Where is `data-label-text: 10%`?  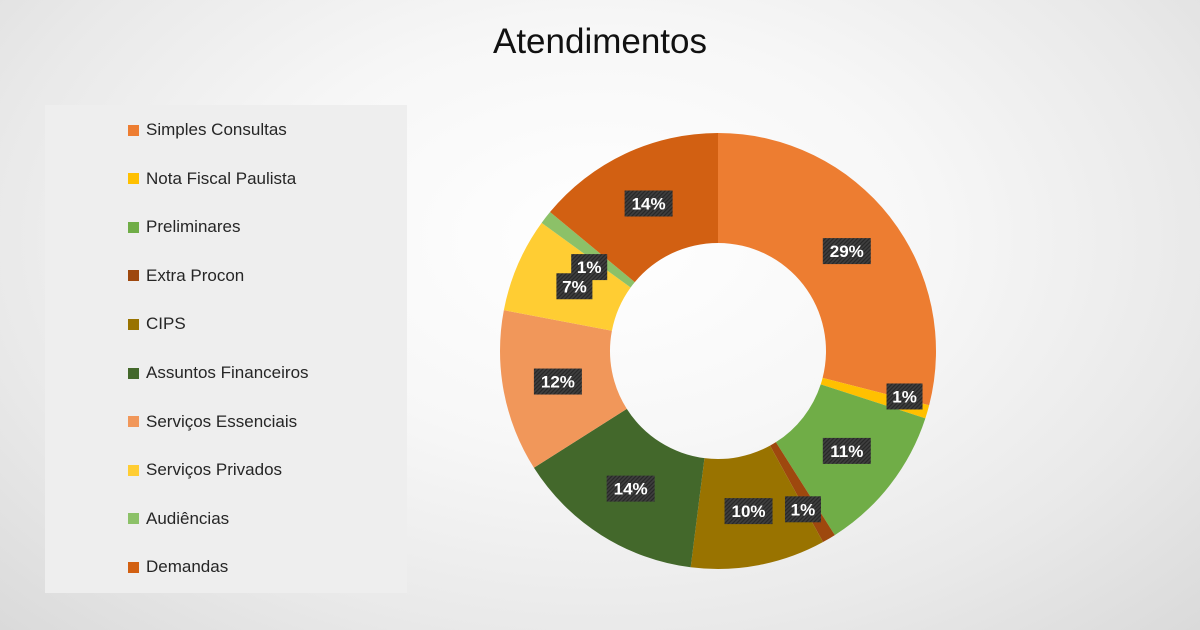 data-label-text: 10% is located at coordinates (749, 511).